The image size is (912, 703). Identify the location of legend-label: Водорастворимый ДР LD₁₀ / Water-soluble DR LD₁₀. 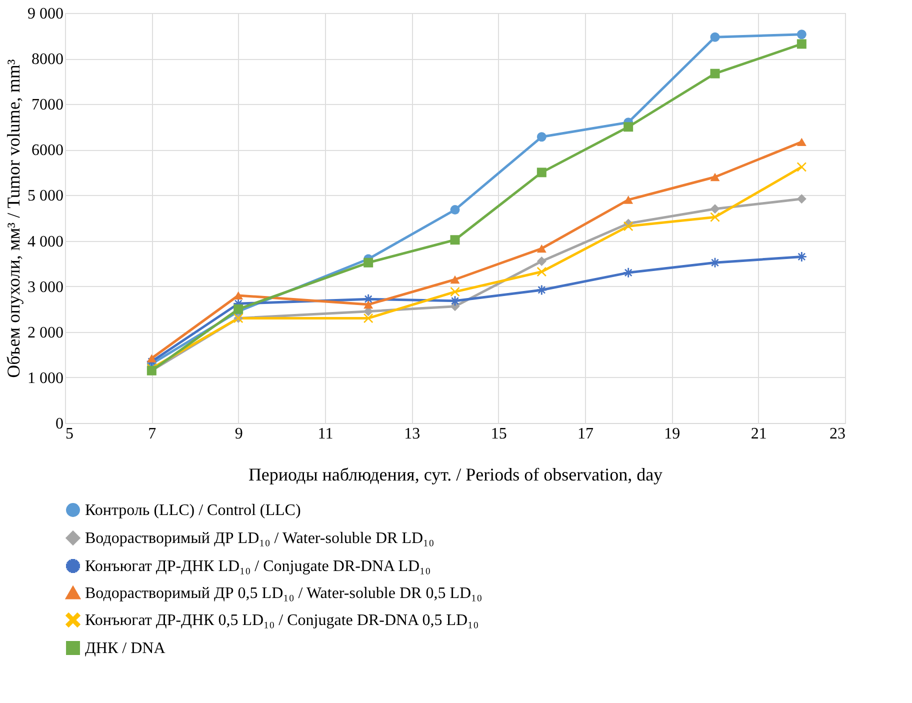
(259, 538).